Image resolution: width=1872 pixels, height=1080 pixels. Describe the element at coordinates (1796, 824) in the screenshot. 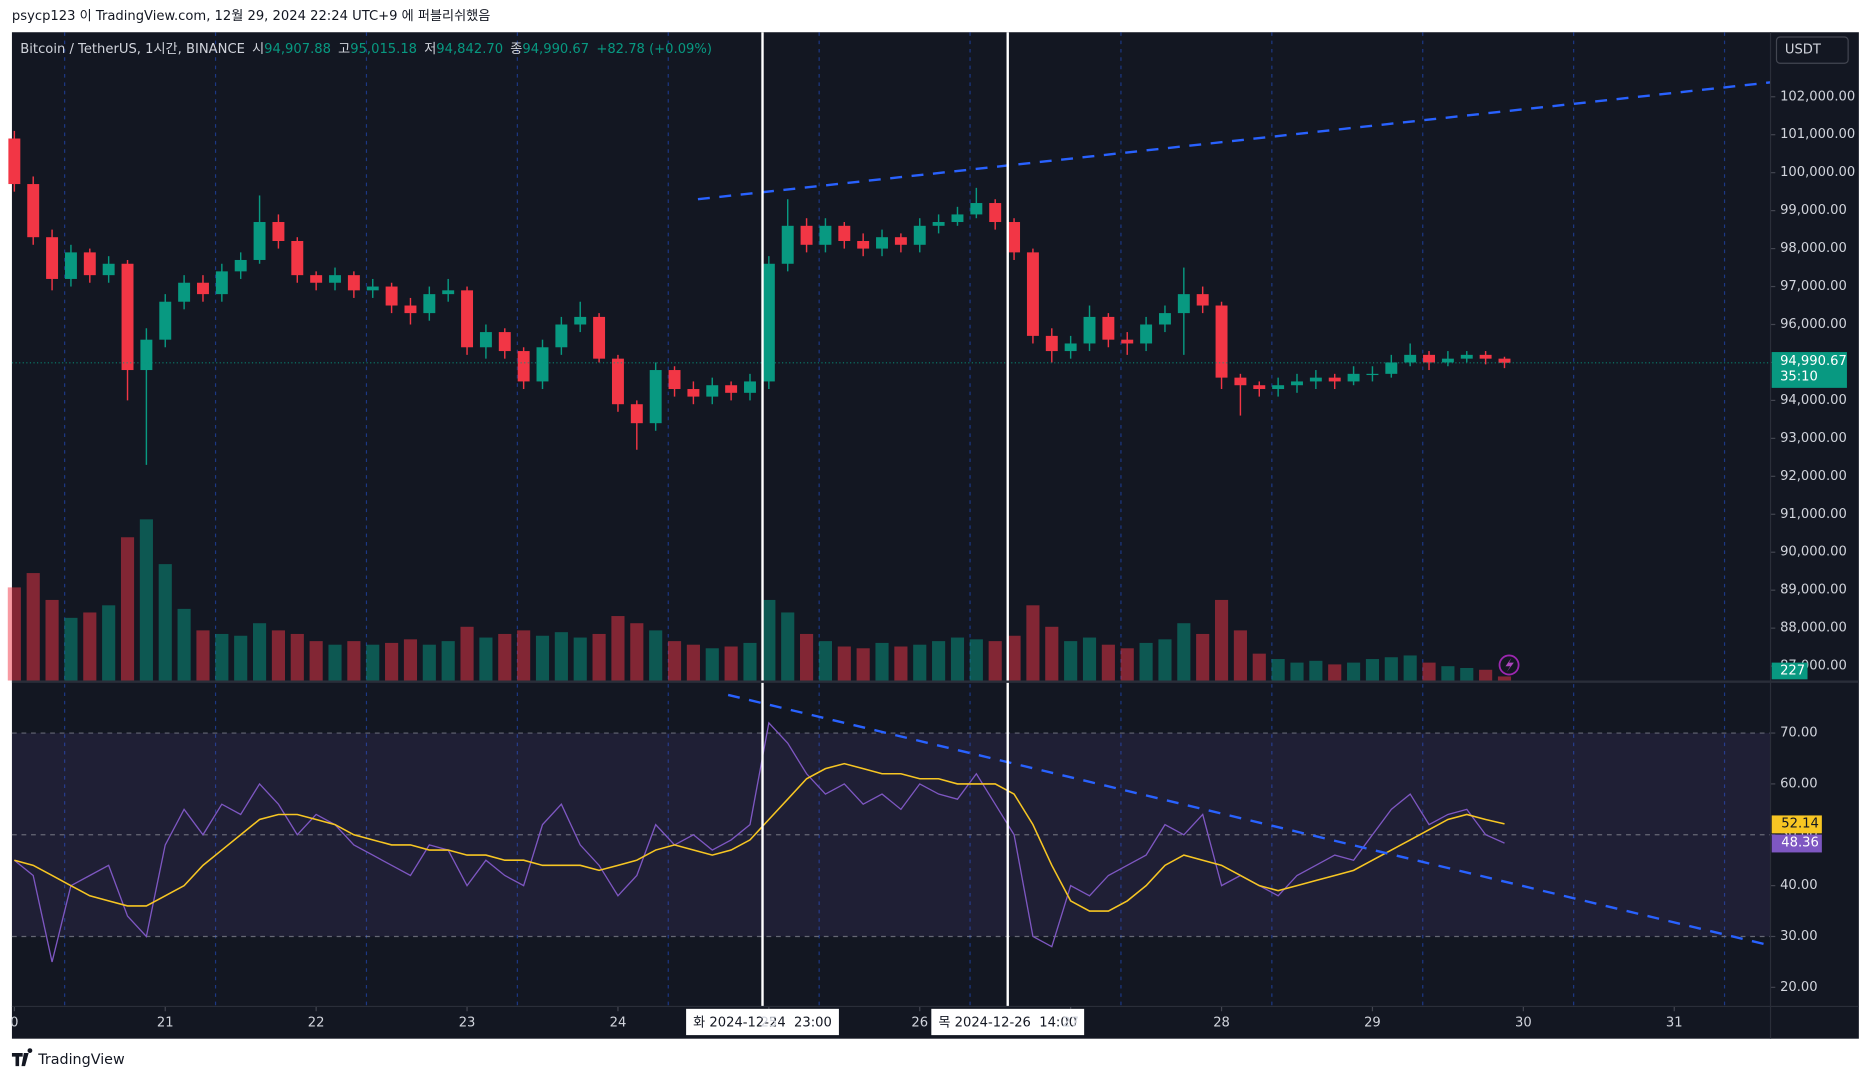

I see `rsi-badge` at that location.